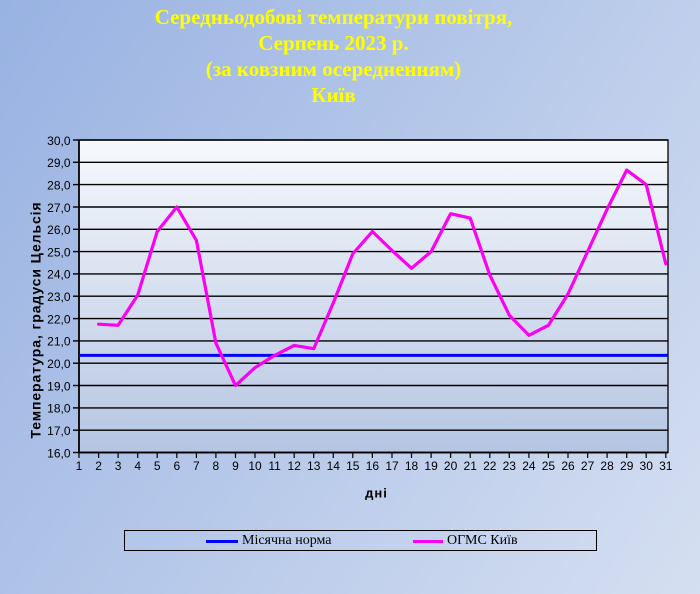 The image size is (700, 594). I want to click on svg-text: 14, so click(334, 466).